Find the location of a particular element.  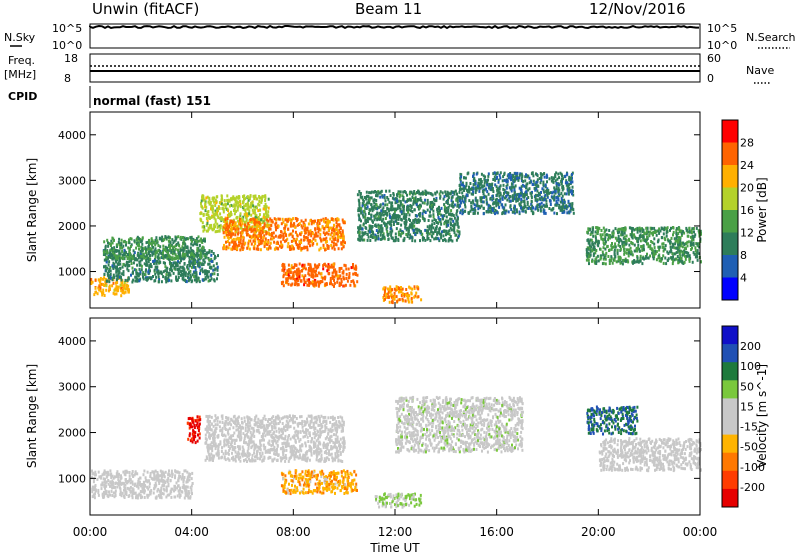

power-colorbar-frame is located at coordinates (730, 210).